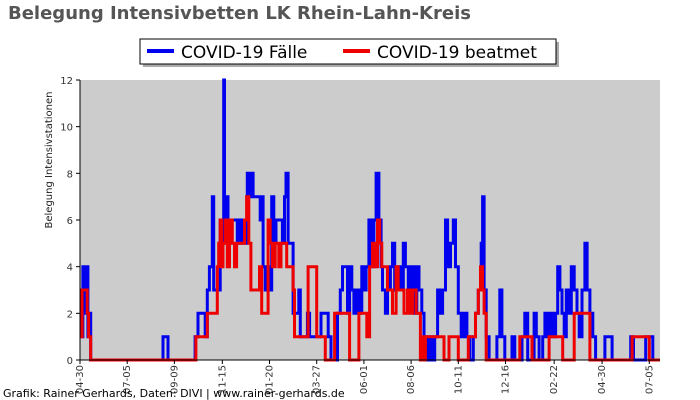 The width and height of the screenshot is (700, 400). Describe the element at coordinates (222, 379) in the screenshot. I see `x-tick-label: 11-15` at that location.